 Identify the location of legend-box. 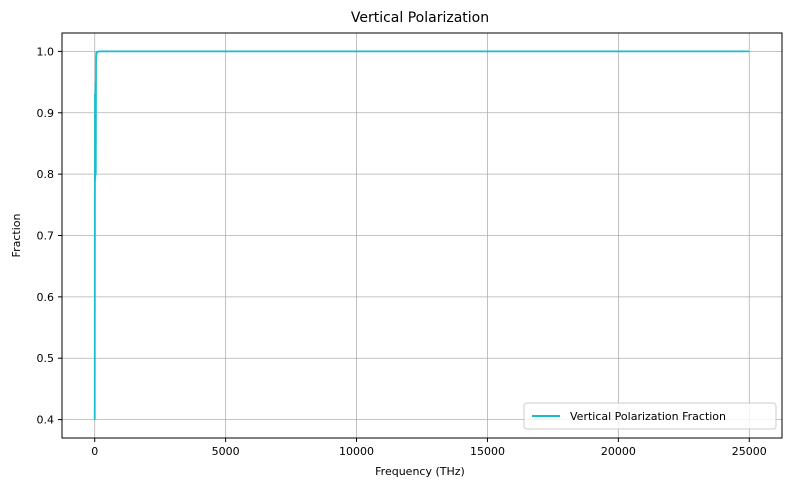
(650, 416).